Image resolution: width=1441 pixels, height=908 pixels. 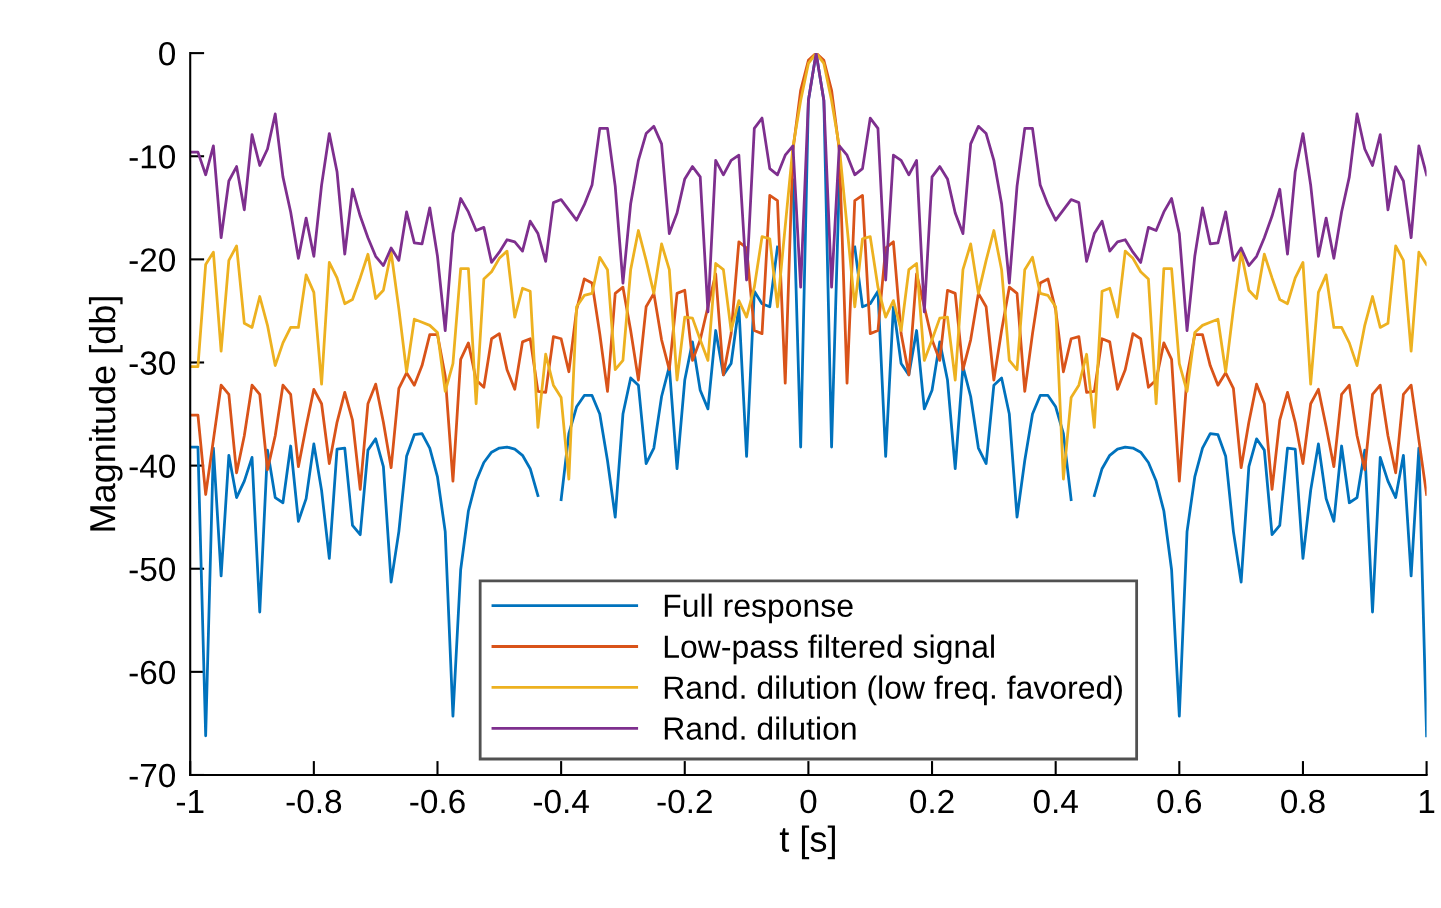 What do you see at coordinates (1179, 801) in the screenshot?
I see `x-tick-label: 0.6` at bounding box center [1179, 801].